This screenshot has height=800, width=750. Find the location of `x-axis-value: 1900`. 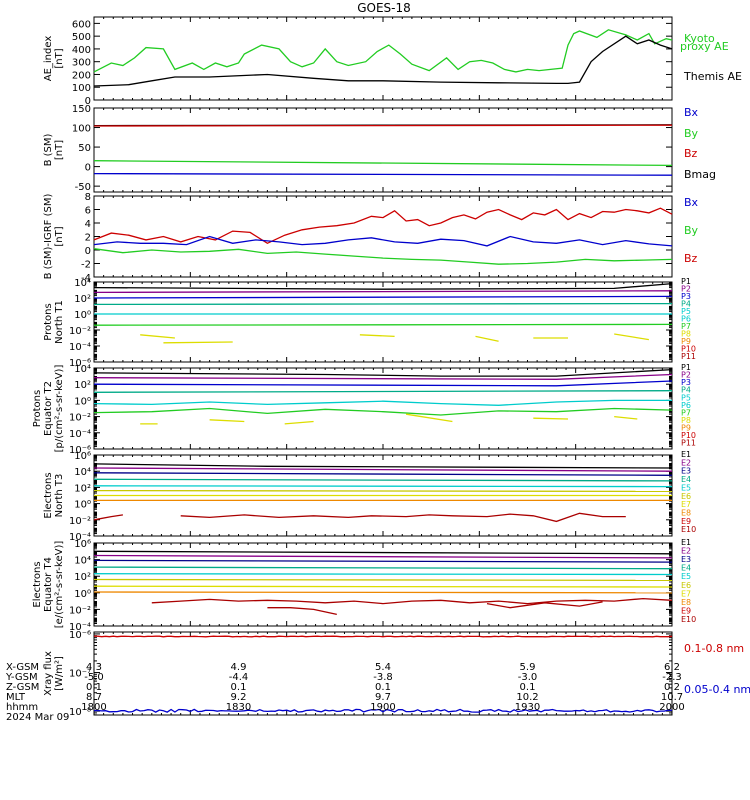

x-axis-value: 1900 is located at coordinates (382, 707).